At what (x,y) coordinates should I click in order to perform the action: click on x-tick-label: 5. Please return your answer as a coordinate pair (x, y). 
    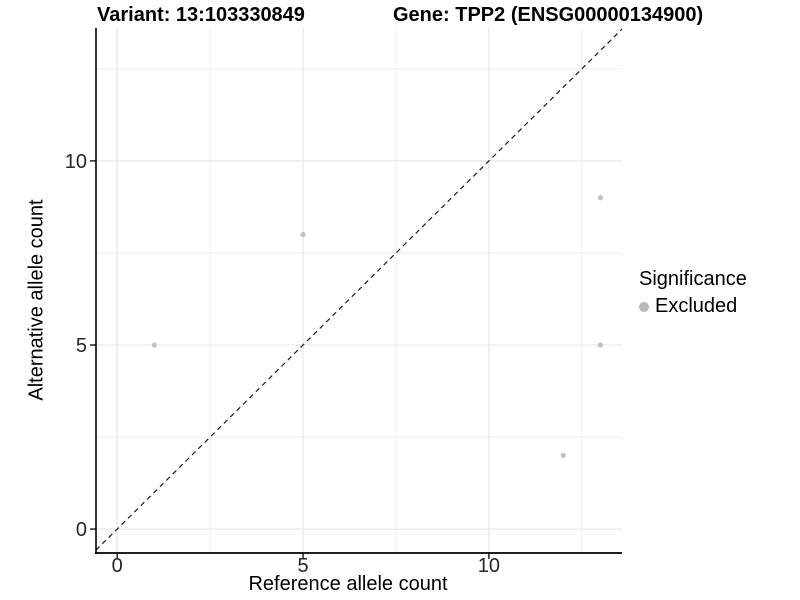
    Looking at the image, I should click on (302, 566).